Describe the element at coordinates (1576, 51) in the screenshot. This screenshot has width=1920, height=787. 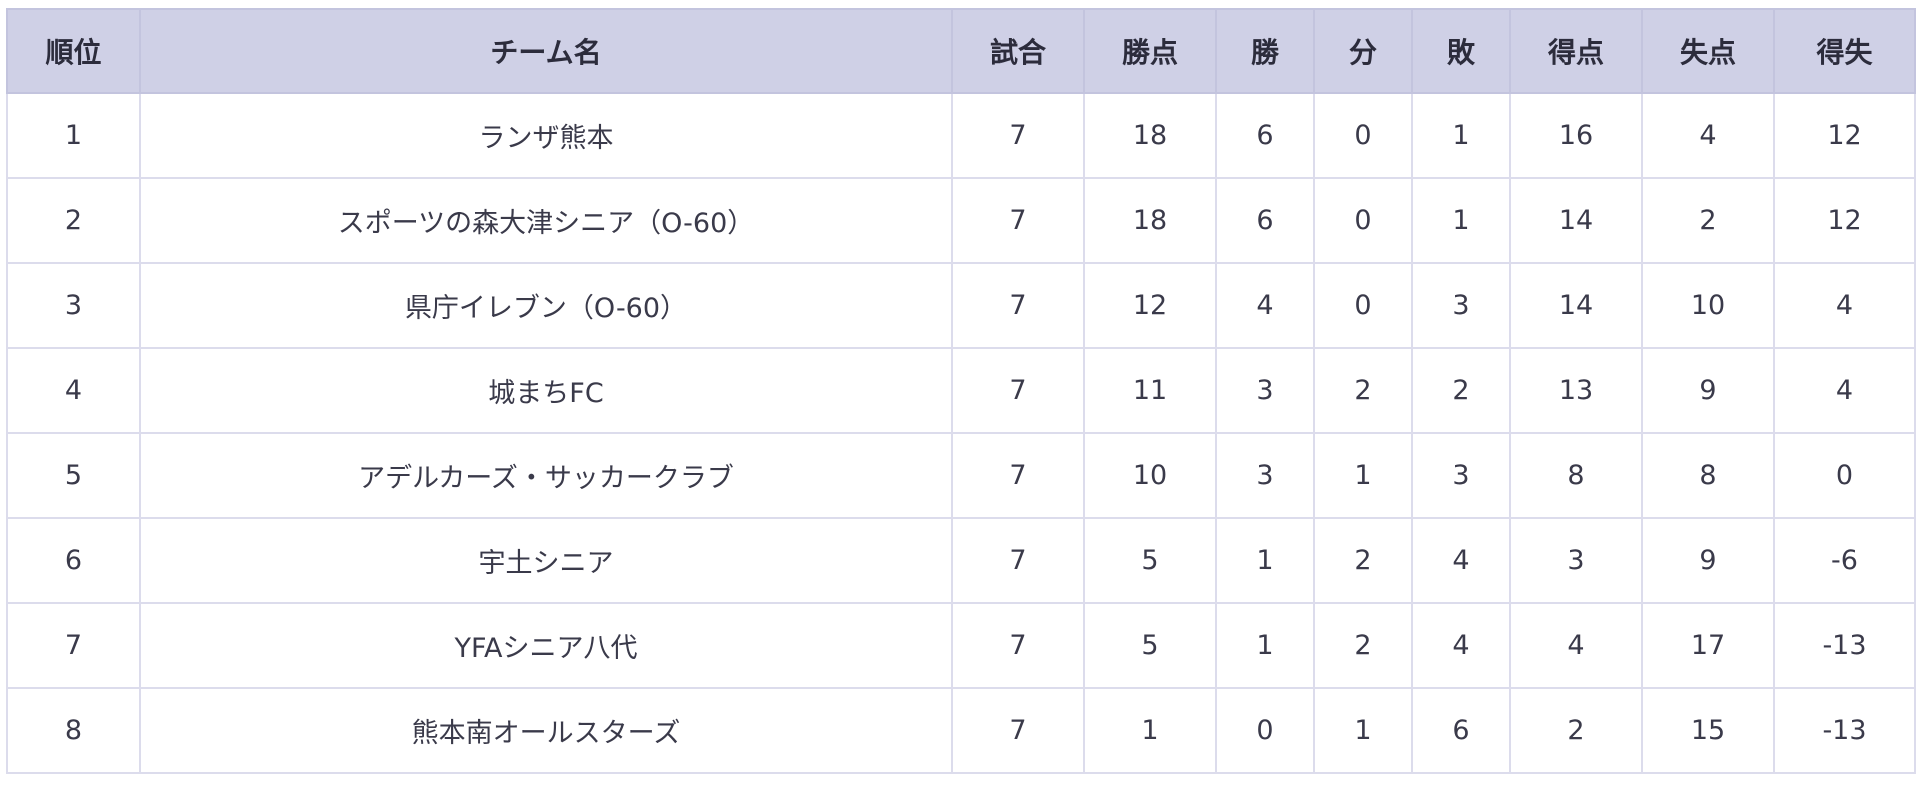
I see `header-goals-for: 得点` at that location.